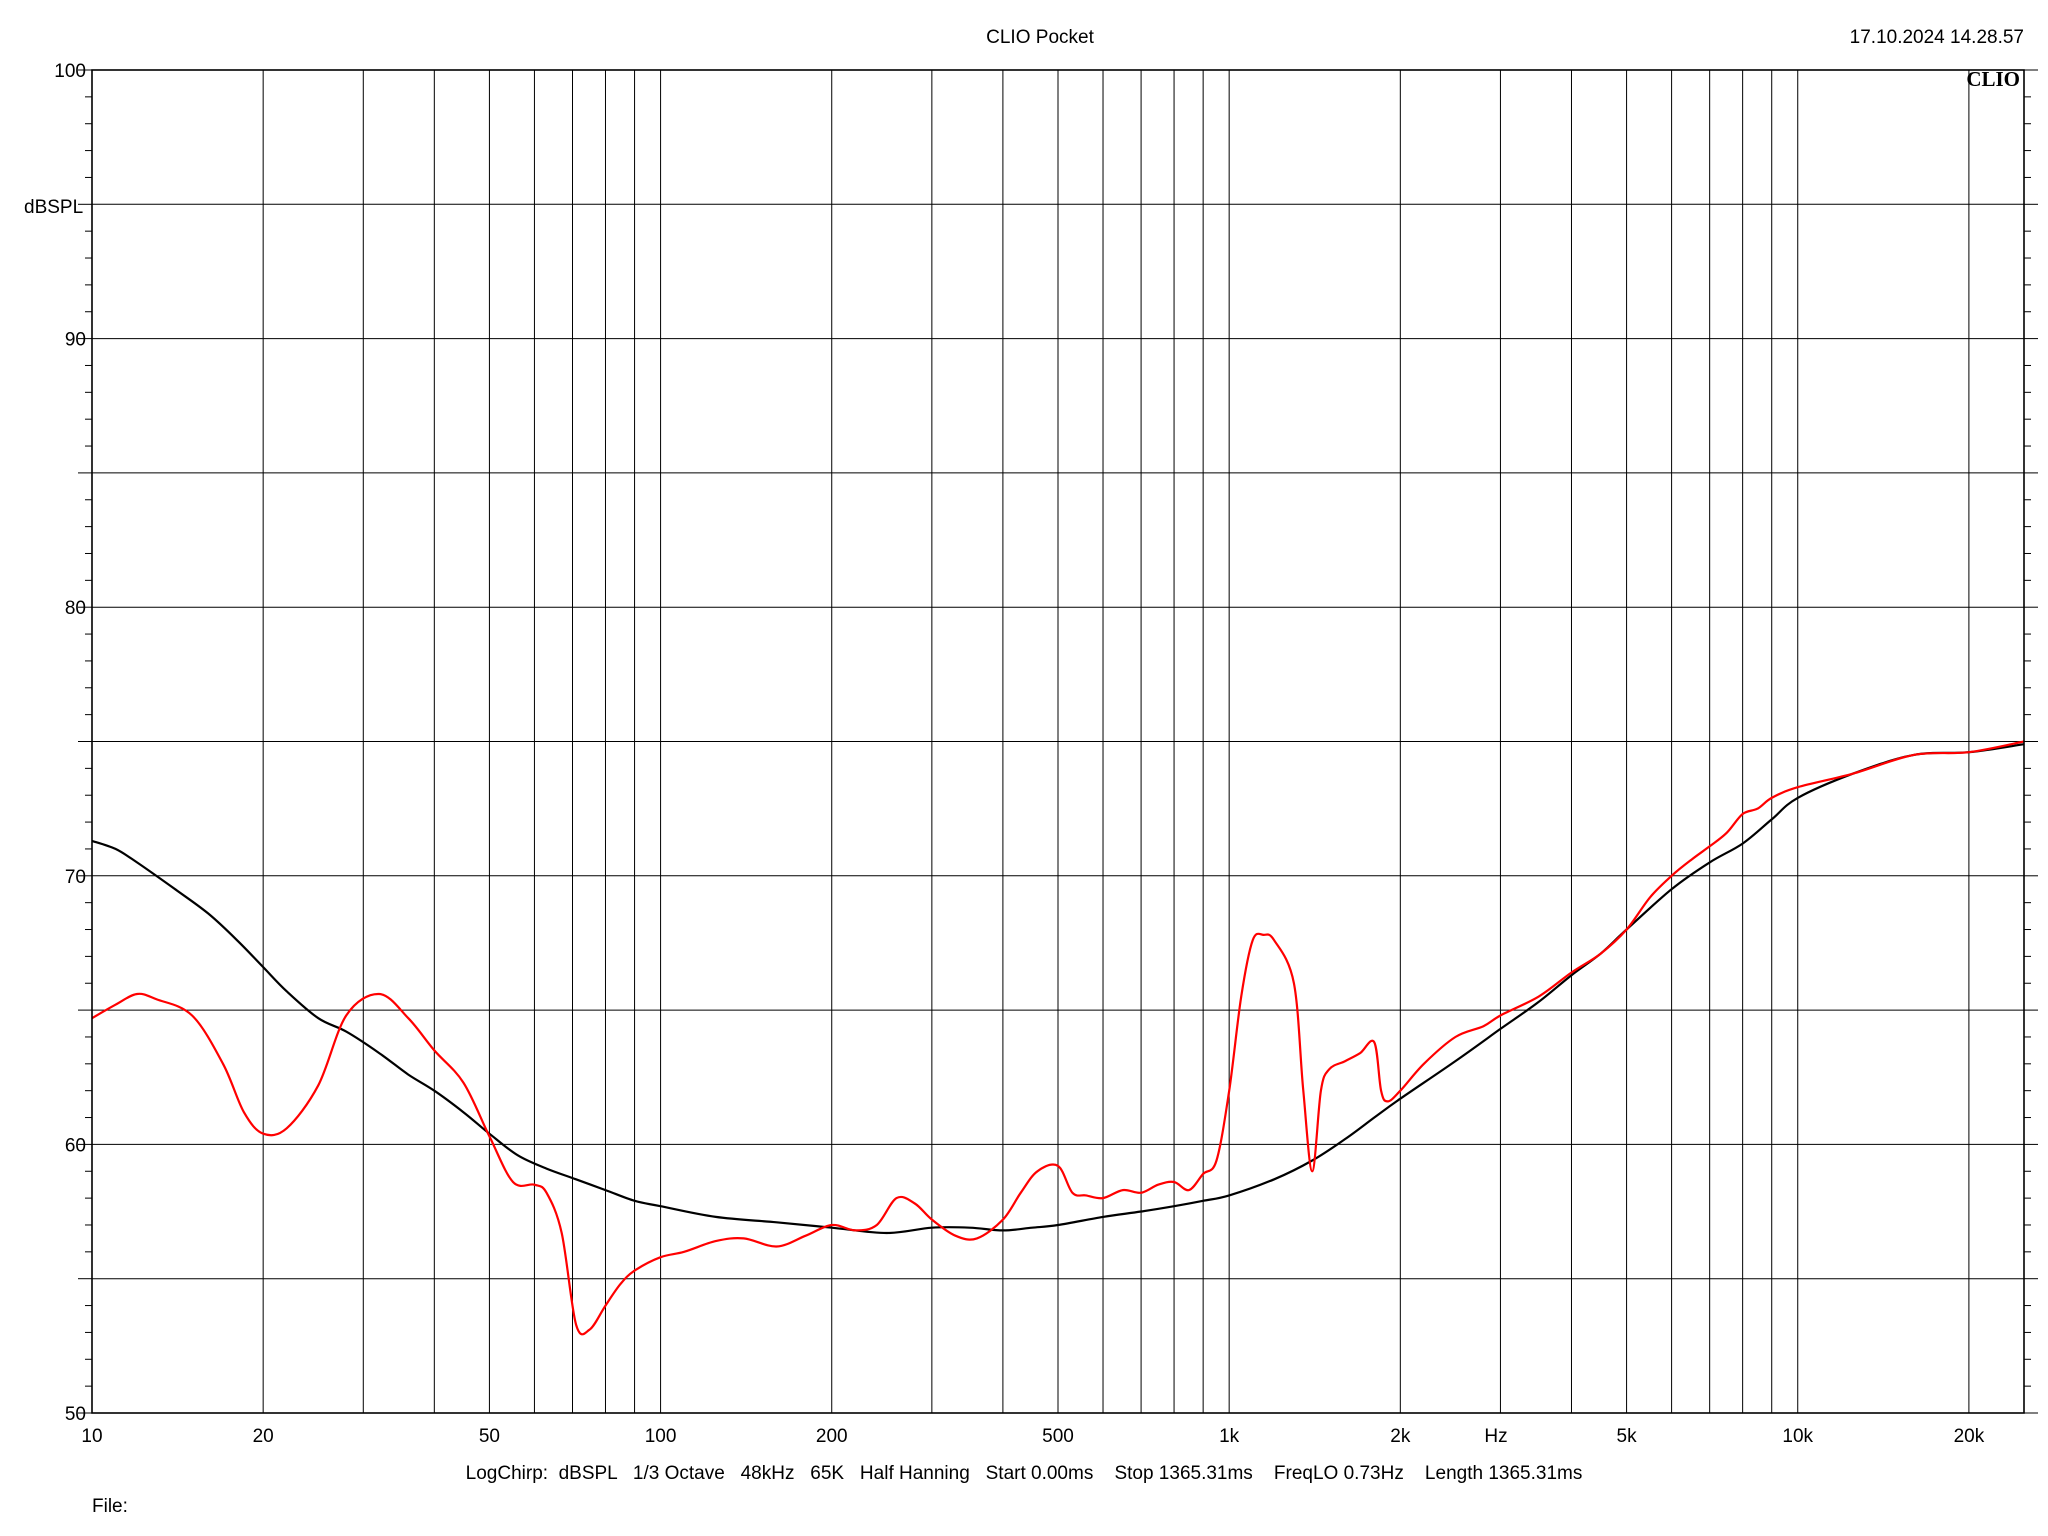 The image size is (2048, 1536). I want to click on x-tick-label: 20, so click(263, 1436).